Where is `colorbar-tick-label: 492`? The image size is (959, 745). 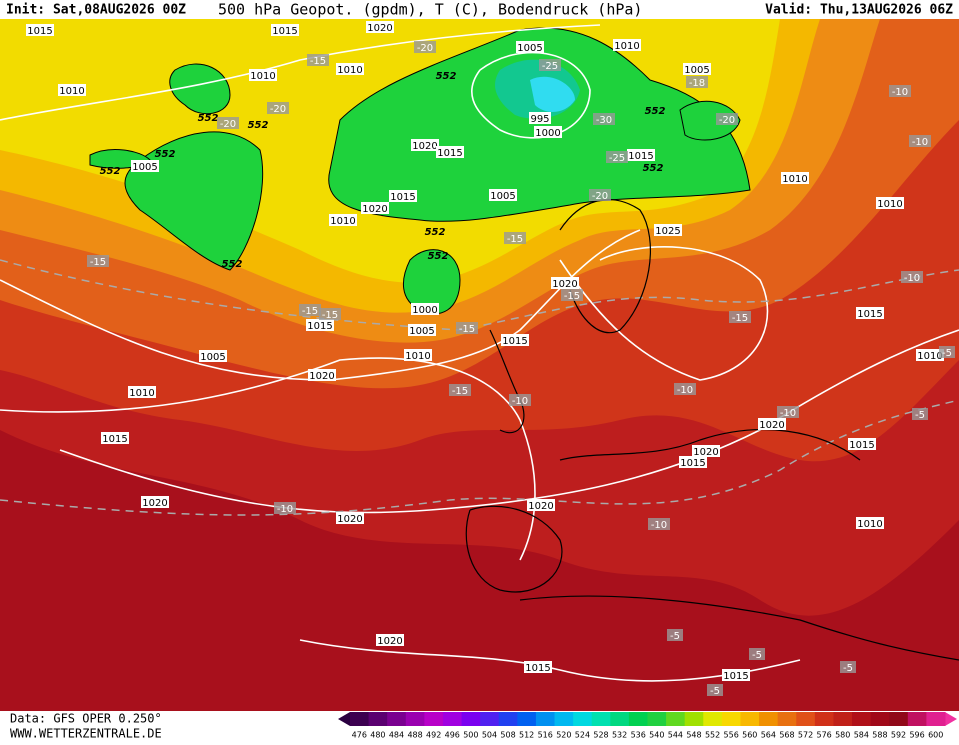 colorbar-tick-label: 492 is located at coordinates (433, 735).